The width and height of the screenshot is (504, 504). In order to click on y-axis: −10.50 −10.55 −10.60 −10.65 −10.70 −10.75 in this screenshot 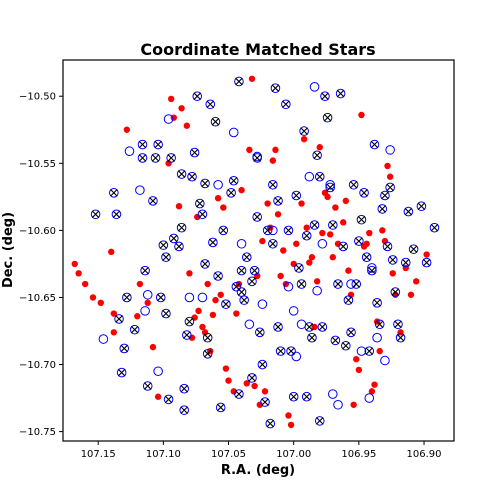, I will do `click(41, 265)`.